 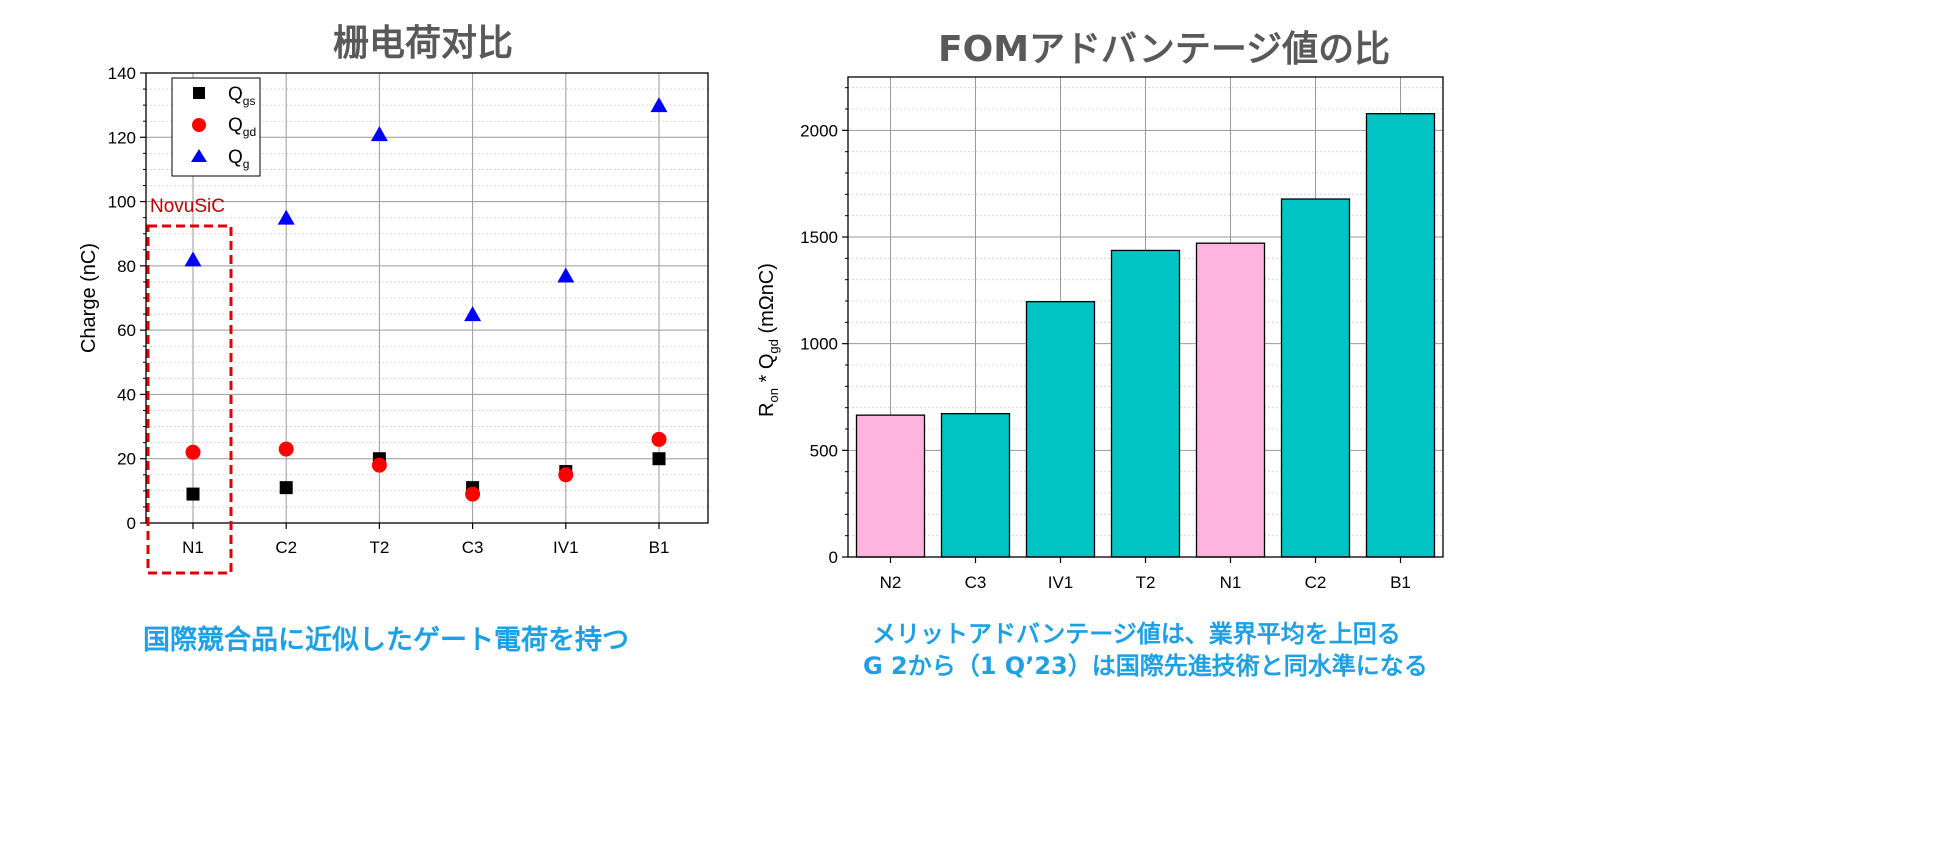 I want to click on left-y-axis-label: Charge (nC), so click(x=89, y=298).